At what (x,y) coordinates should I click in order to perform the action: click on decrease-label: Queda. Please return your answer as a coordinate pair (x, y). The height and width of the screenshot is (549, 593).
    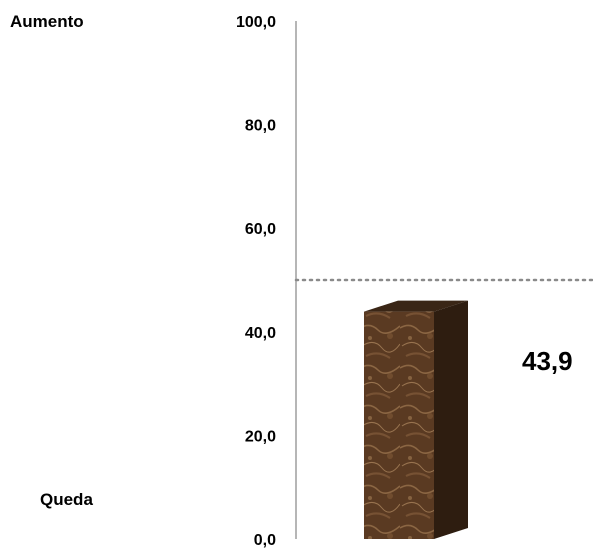
    Looking at the image, I should click on (66, 499).